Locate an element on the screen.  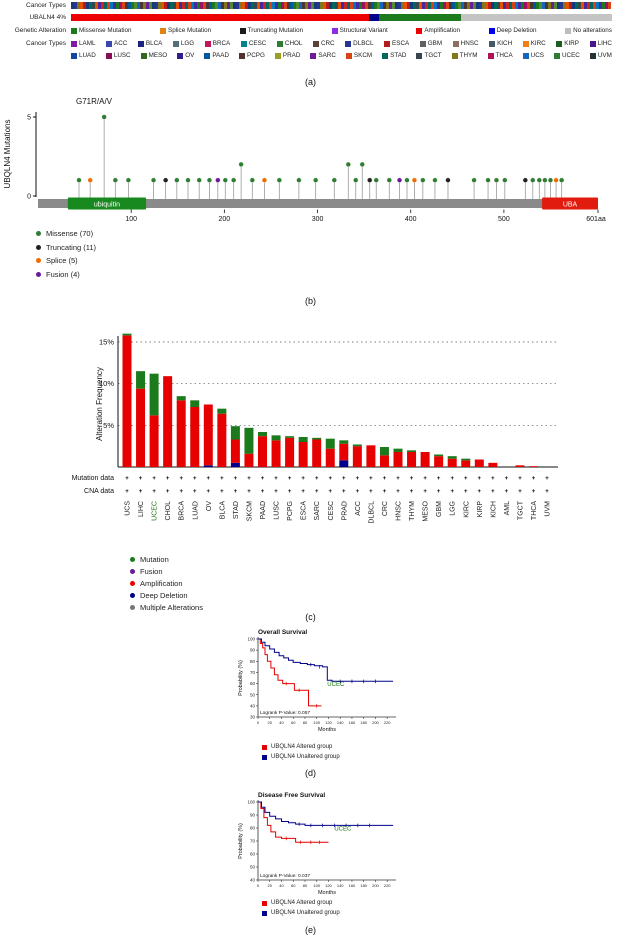
mutation-data-row-label: Mutation data is located at coordinates (93, 478).